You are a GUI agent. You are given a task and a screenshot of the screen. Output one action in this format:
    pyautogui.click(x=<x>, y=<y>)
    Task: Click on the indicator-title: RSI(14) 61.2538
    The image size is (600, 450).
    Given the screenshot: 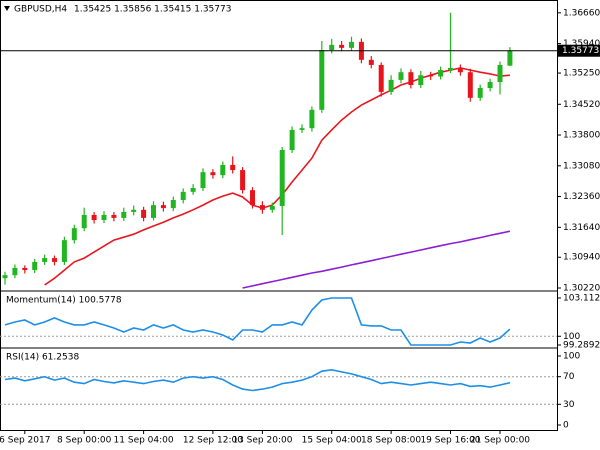 What is the action you would take?
    pyautogui.click(x=42, y=358)
    